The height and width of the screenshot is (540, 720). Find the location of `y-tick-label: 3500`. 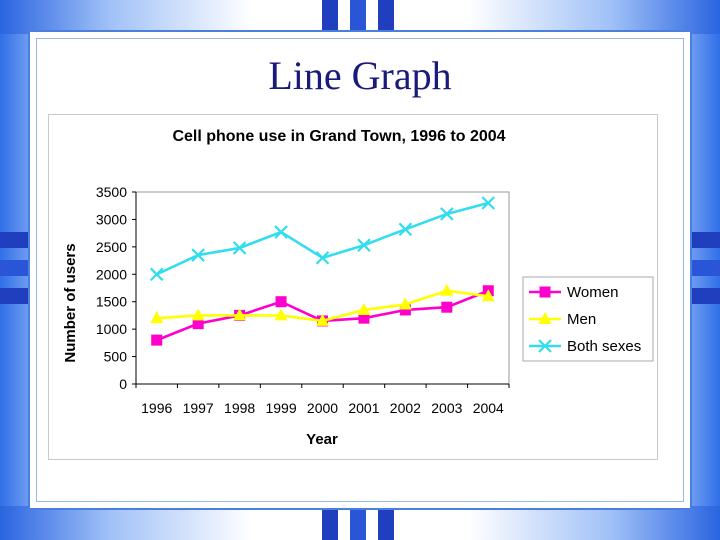

y-tick-label: 3500 is located at coordinates (111, 192).